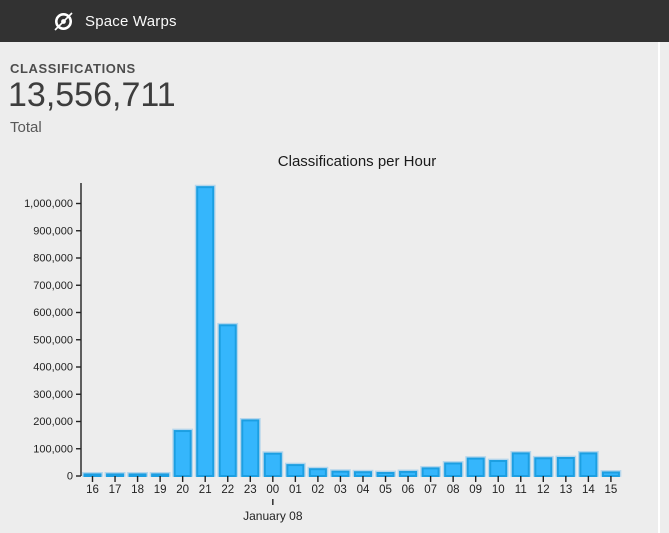 The height and width of the screenshot is (533, 669). I want to click on x-tick-label: 01, so click(295, 490).